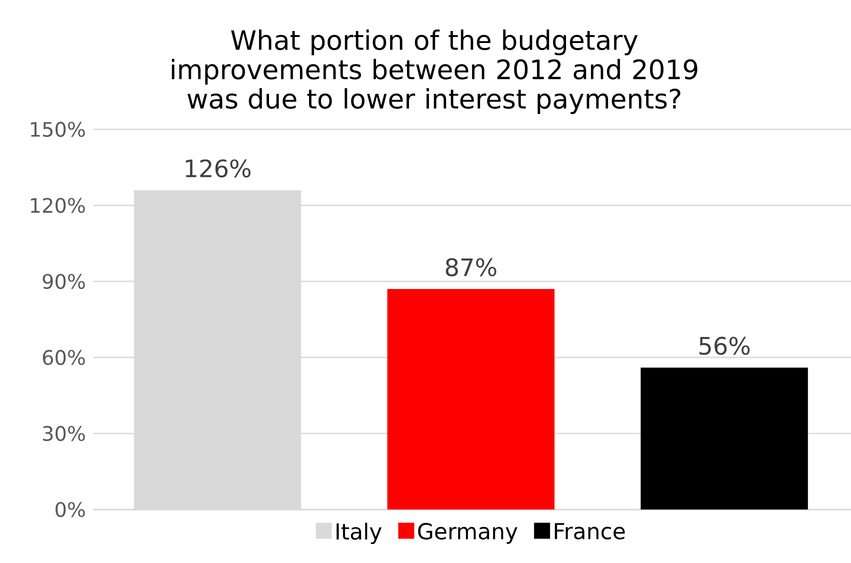 The image size is (851, 563). I want to click on legend-label: Germany, so click(468, 533).